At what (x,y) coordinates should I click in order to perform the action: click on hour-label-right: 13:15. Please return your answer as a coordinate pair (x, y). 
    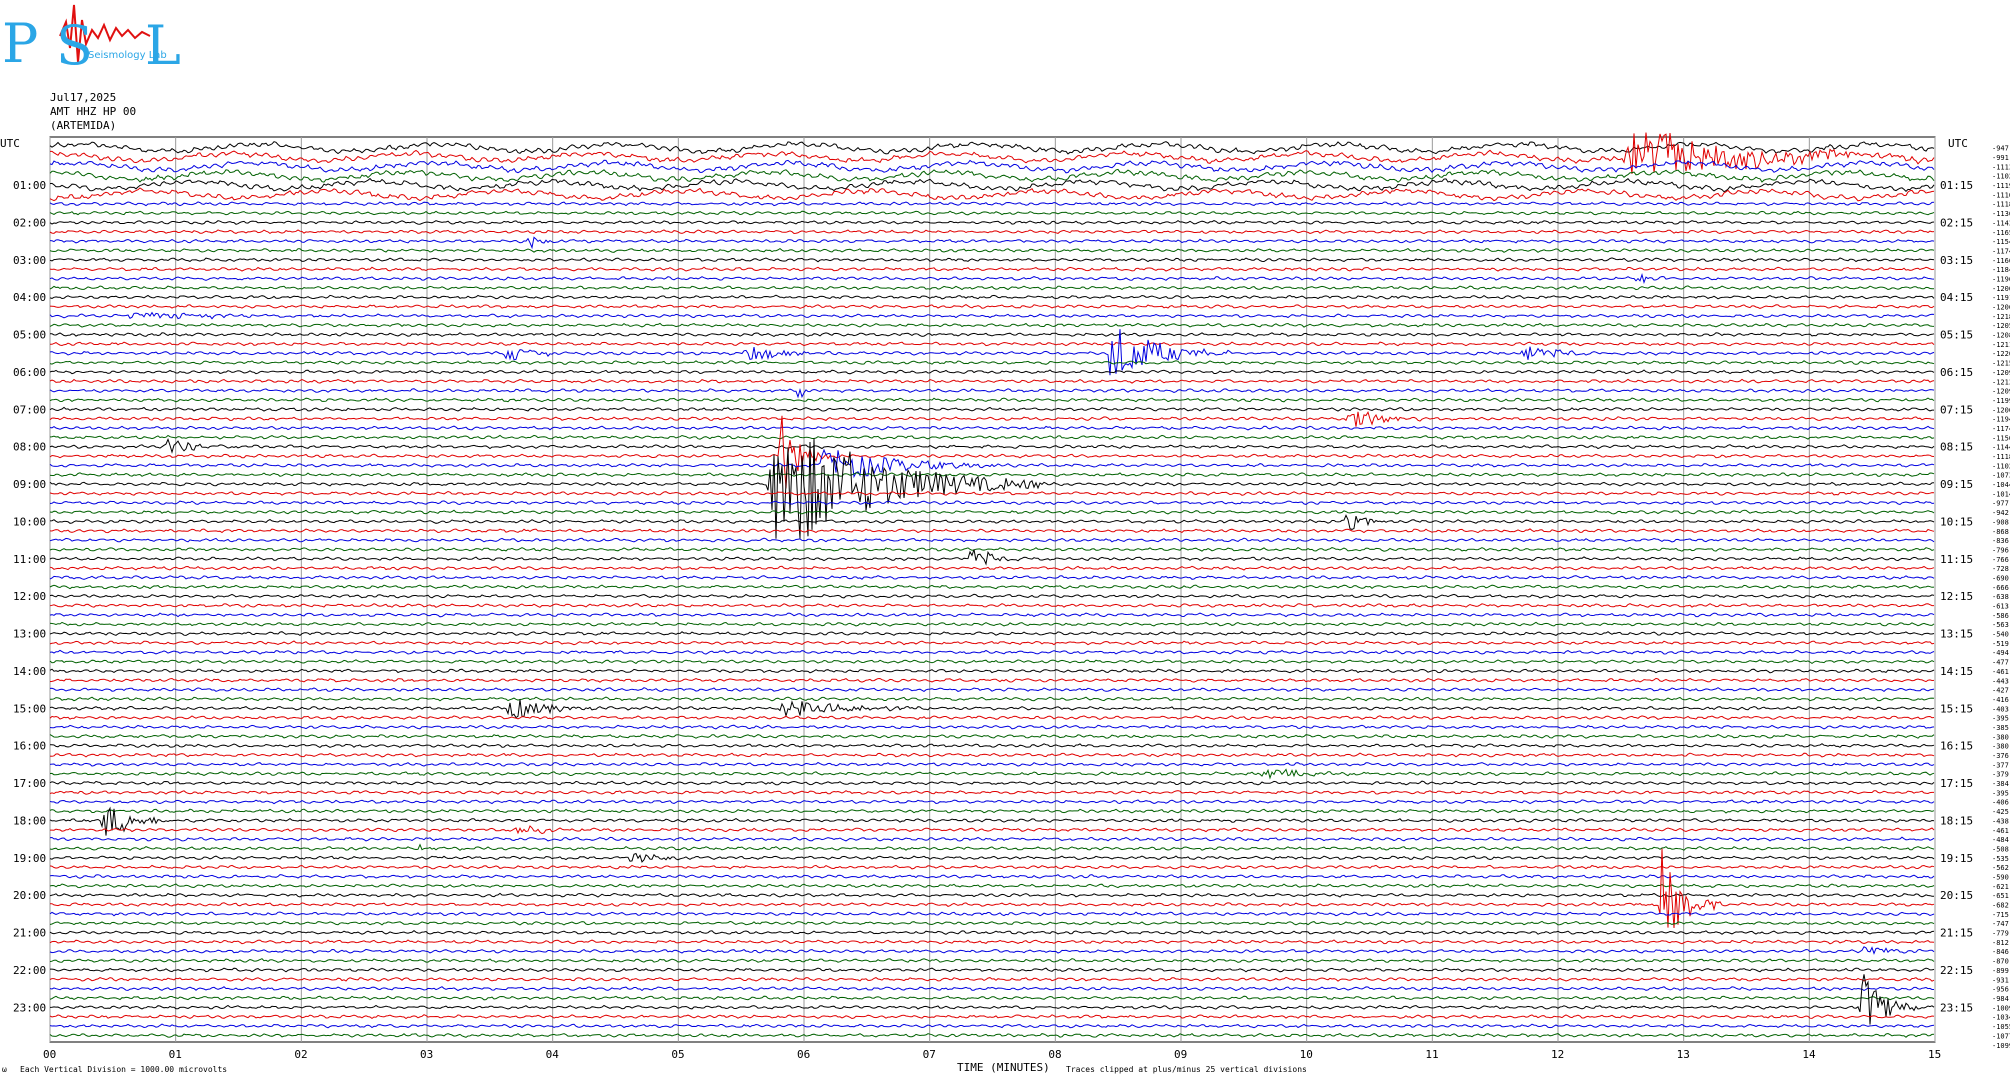
    Looking at the image, I should click on (1956, 634).